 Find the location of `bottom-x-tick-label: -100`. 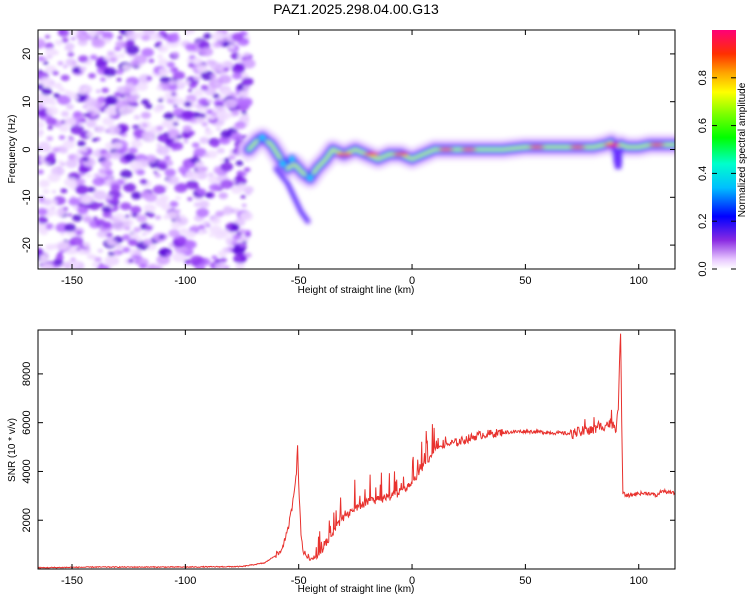

bottom-x-tick-label: -100 is located at coordinates (185, 581).